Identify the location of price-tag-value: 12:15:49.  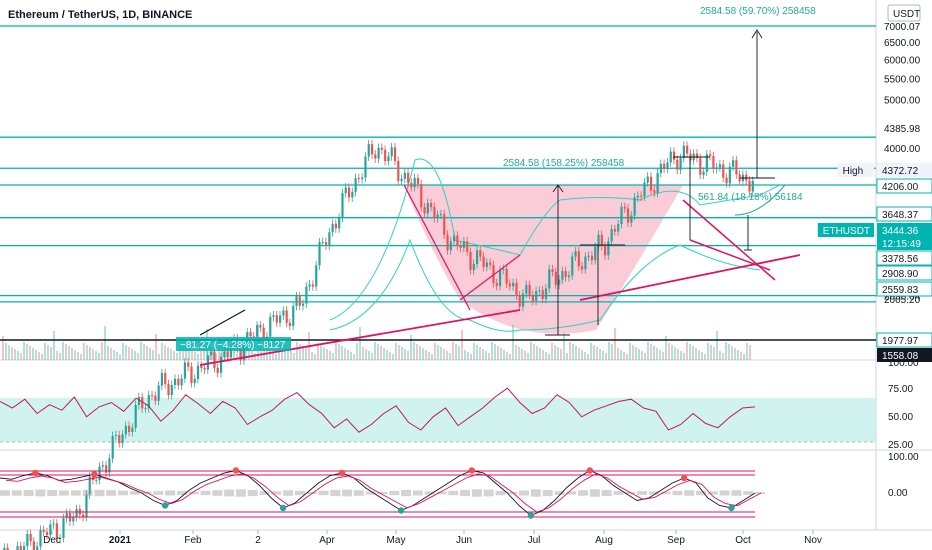
(901, 244).